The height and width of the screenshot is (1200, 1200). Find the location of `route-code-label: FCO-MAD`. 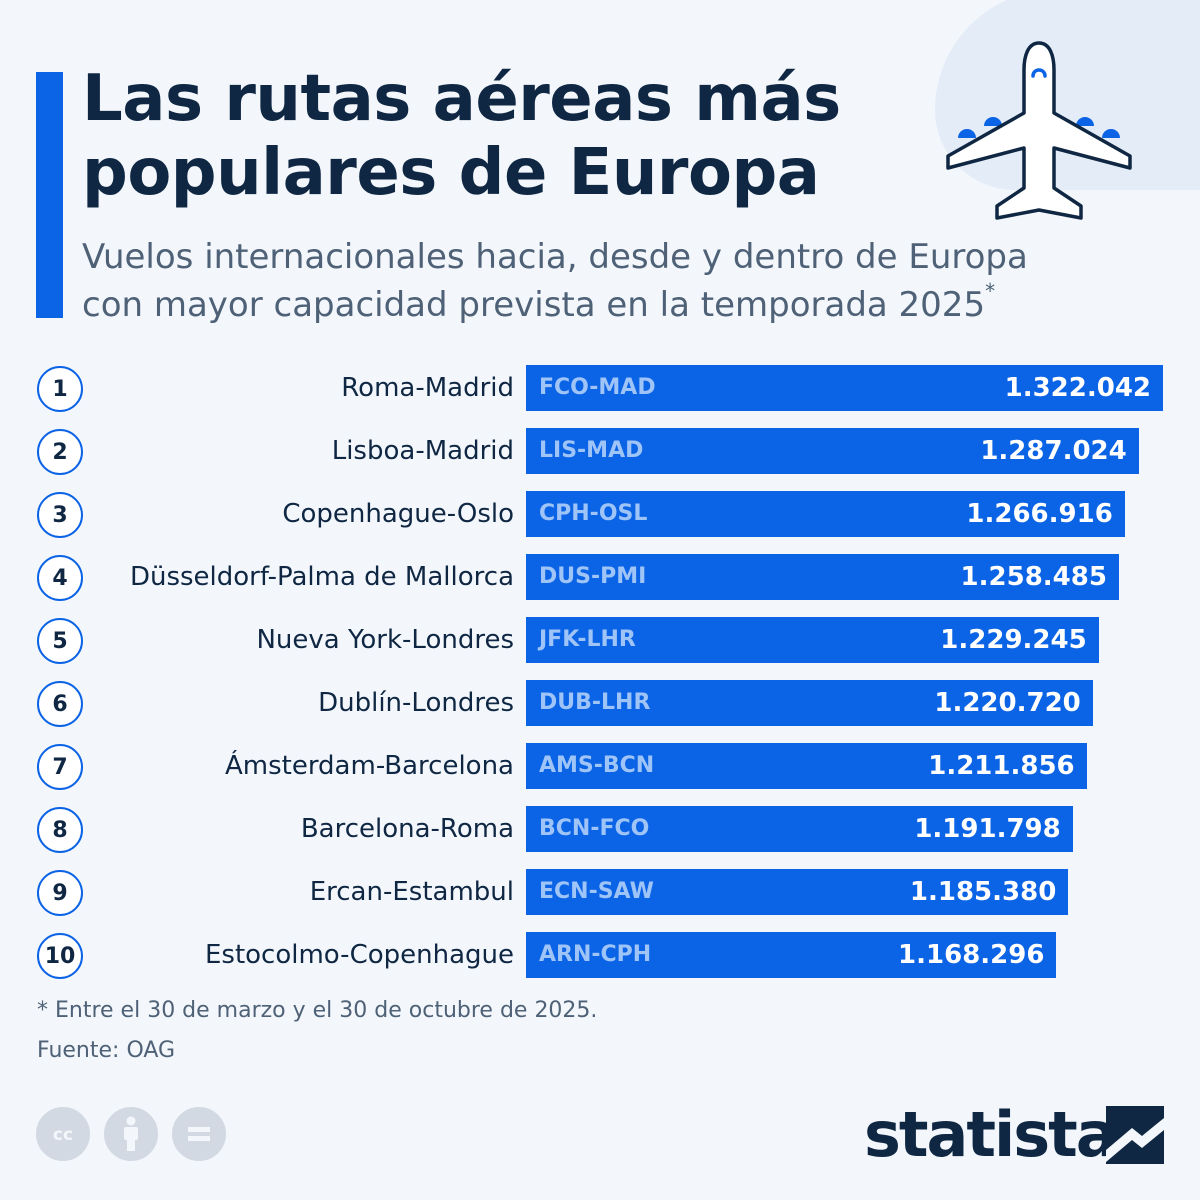

route-code-label: FCO-MAD is located at coordinates (597, 387).